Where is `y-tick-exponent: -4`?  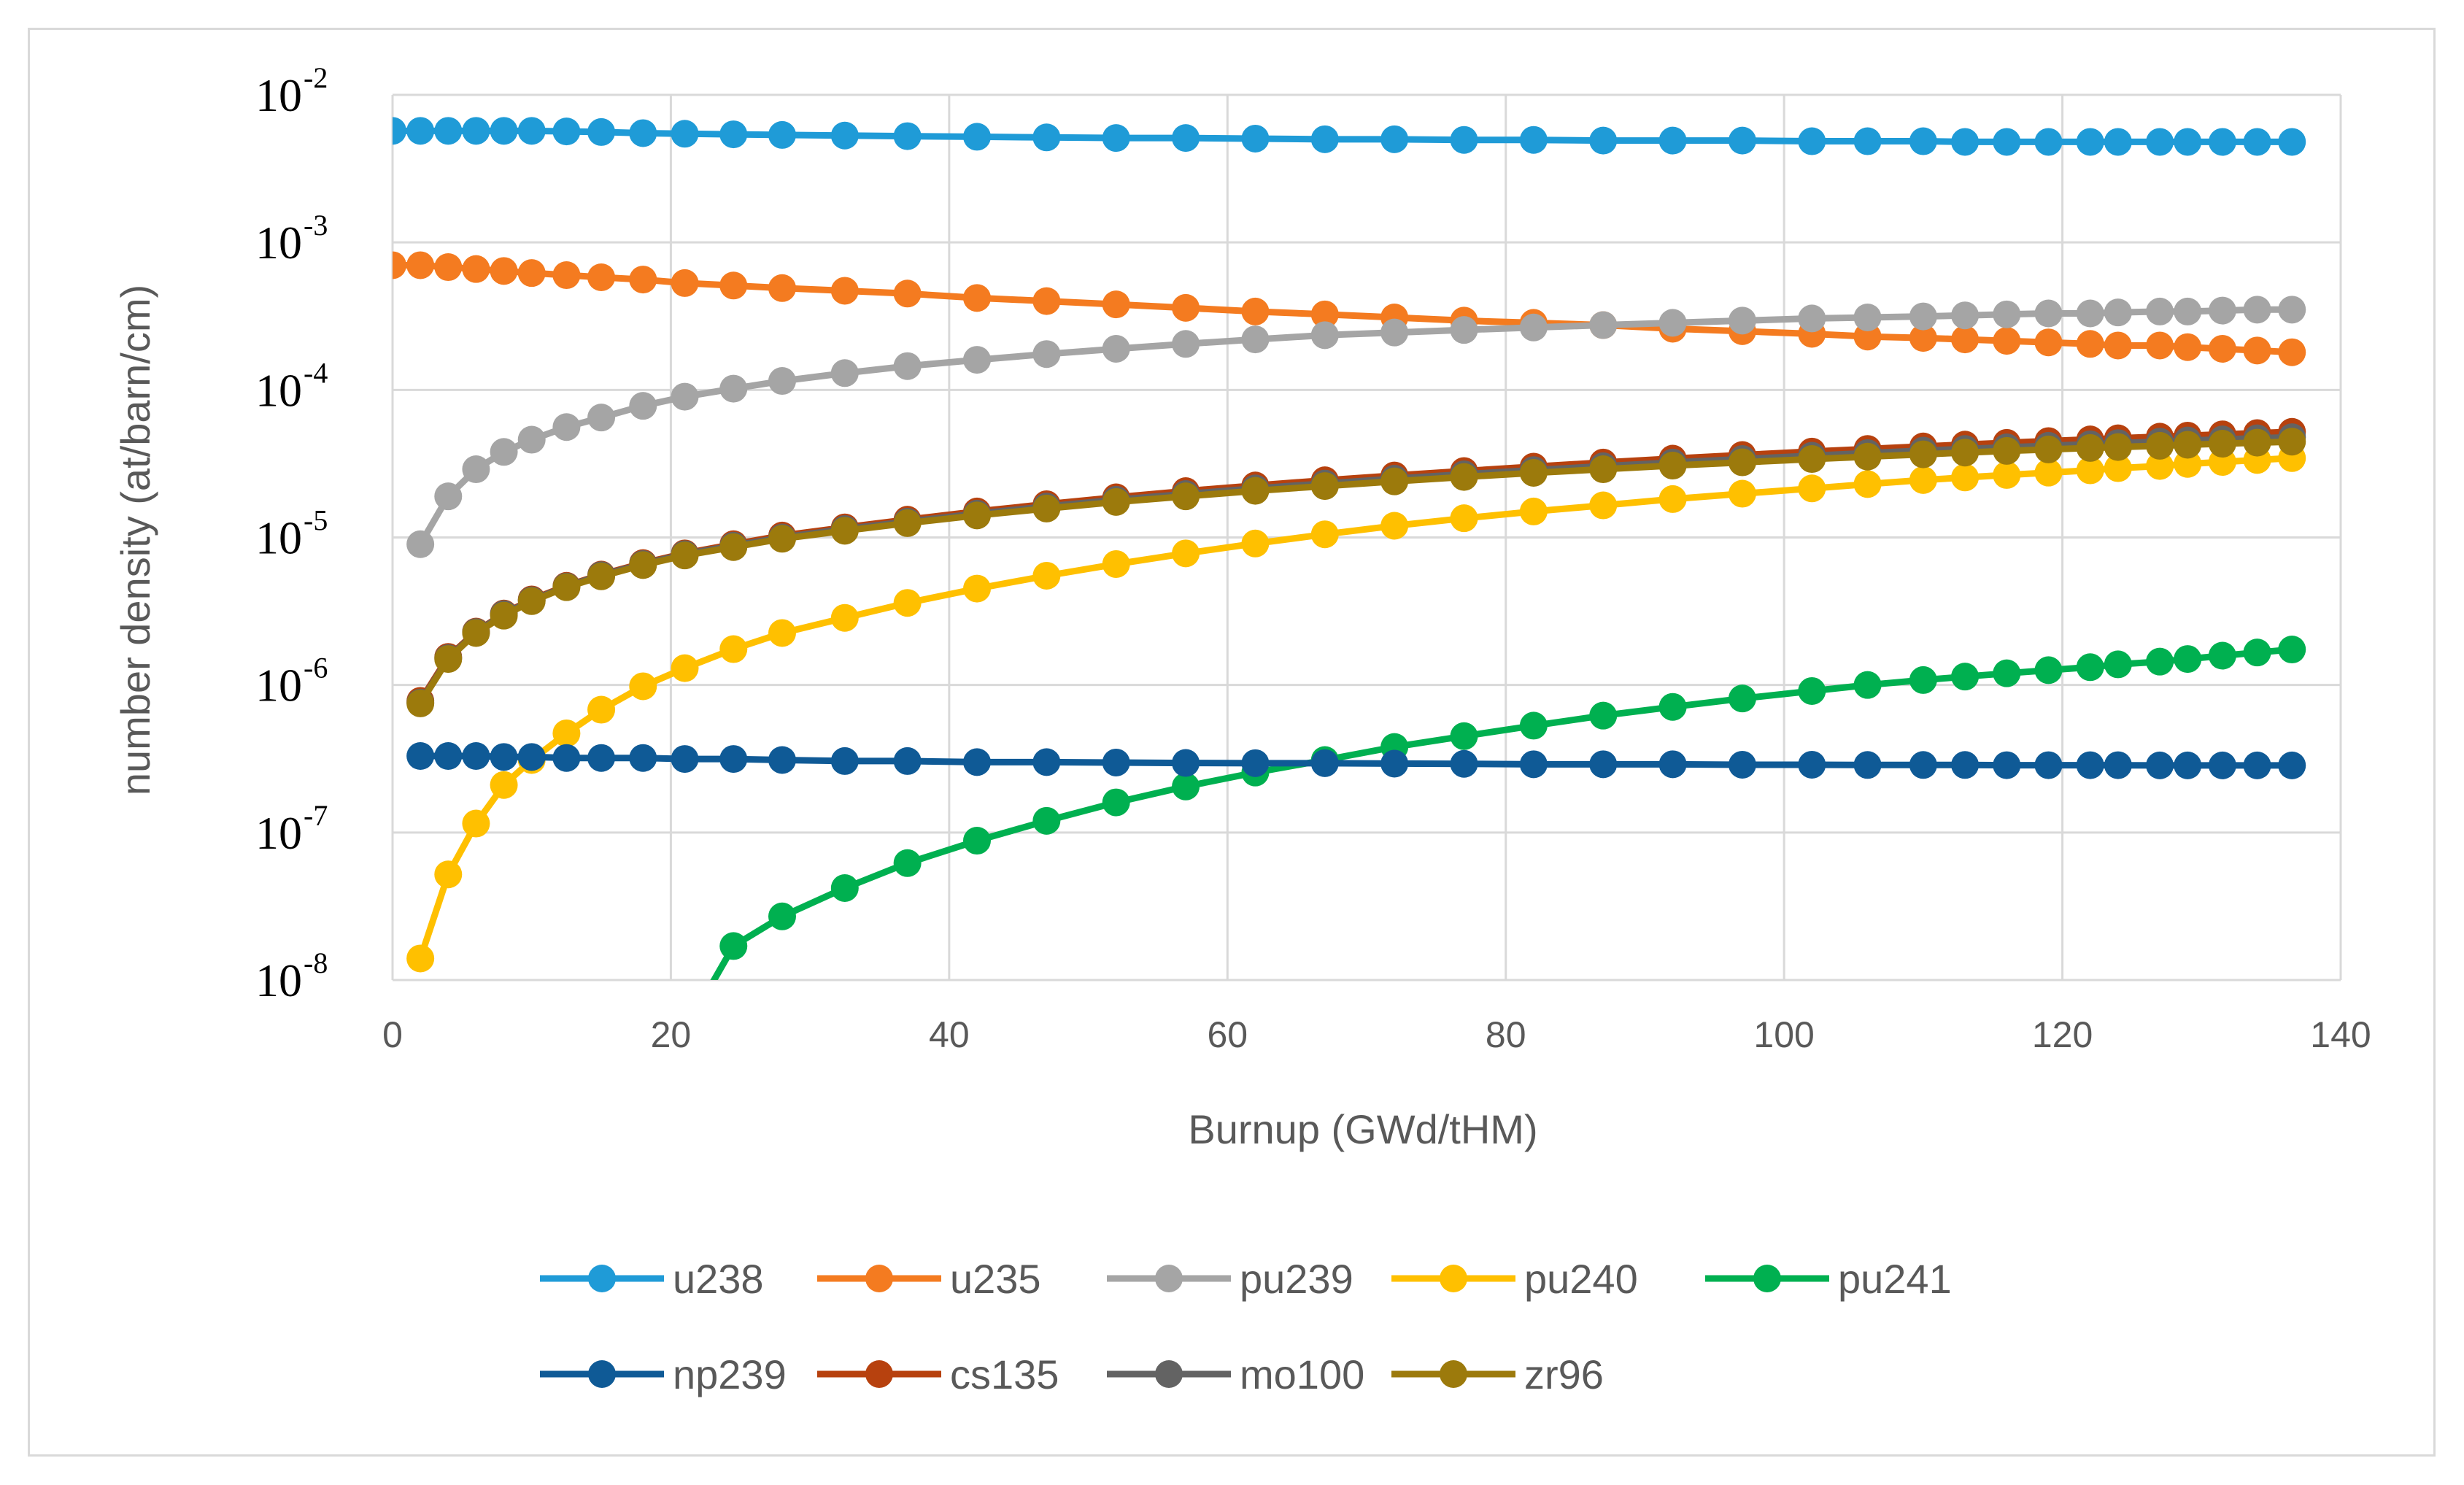
y-tick-exponent: -4 is located at coordinates (316, 372).